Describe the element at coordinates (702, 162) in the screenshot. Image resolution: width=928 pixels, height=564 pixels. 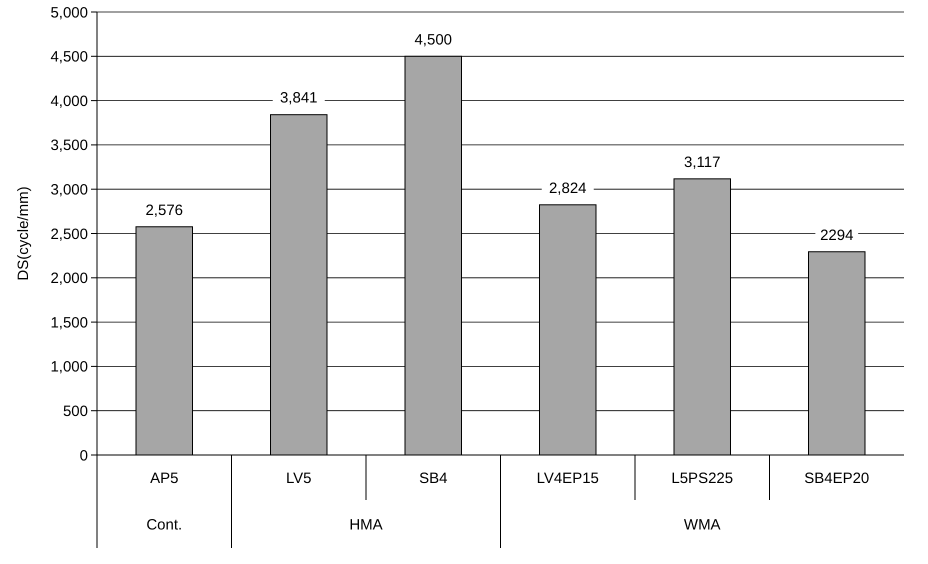
I see `data-label: 3,117` at that location.